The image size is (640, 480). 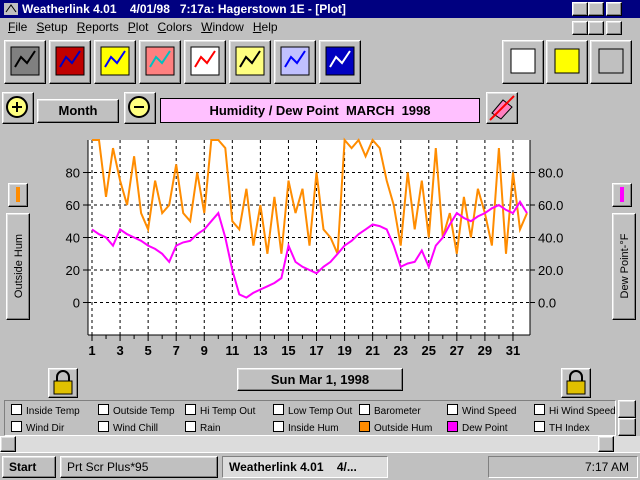 I want to click on x-tick-label: 7, so click(x=176, y=350).